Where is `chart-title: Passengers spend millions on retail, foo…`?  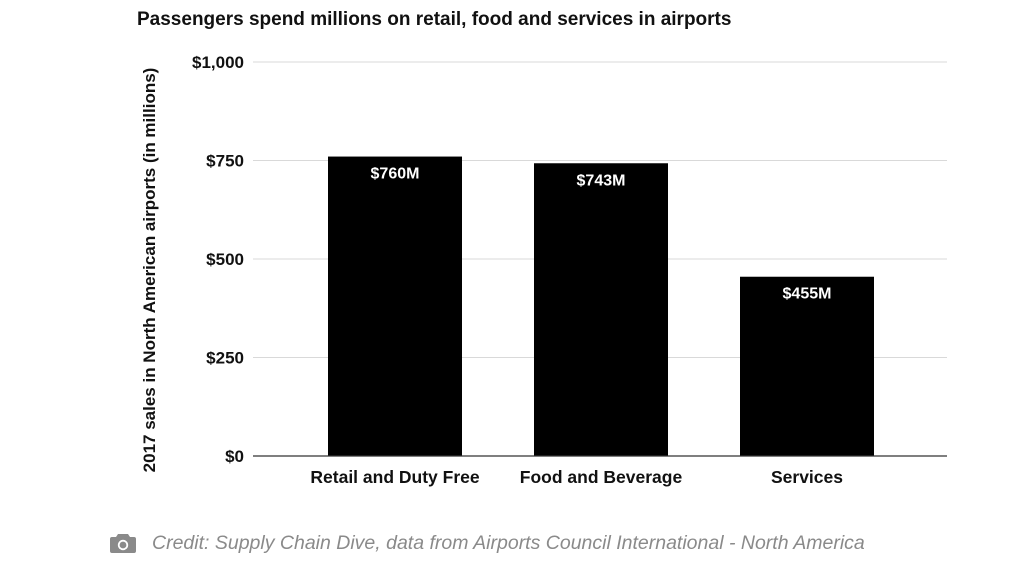
chart-title: Passengers spend millions on retail, foo… is located at coordinates (434, 19).